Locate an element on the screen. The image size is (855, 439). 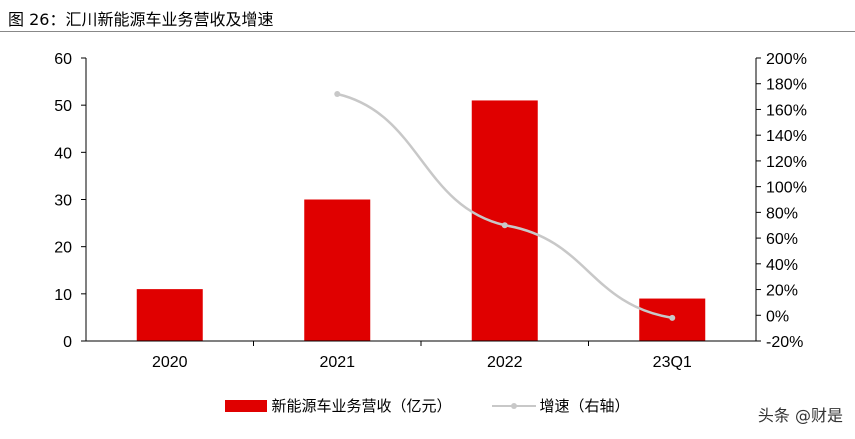
right-tick-label: 200% is located at coordinates (786, 59).